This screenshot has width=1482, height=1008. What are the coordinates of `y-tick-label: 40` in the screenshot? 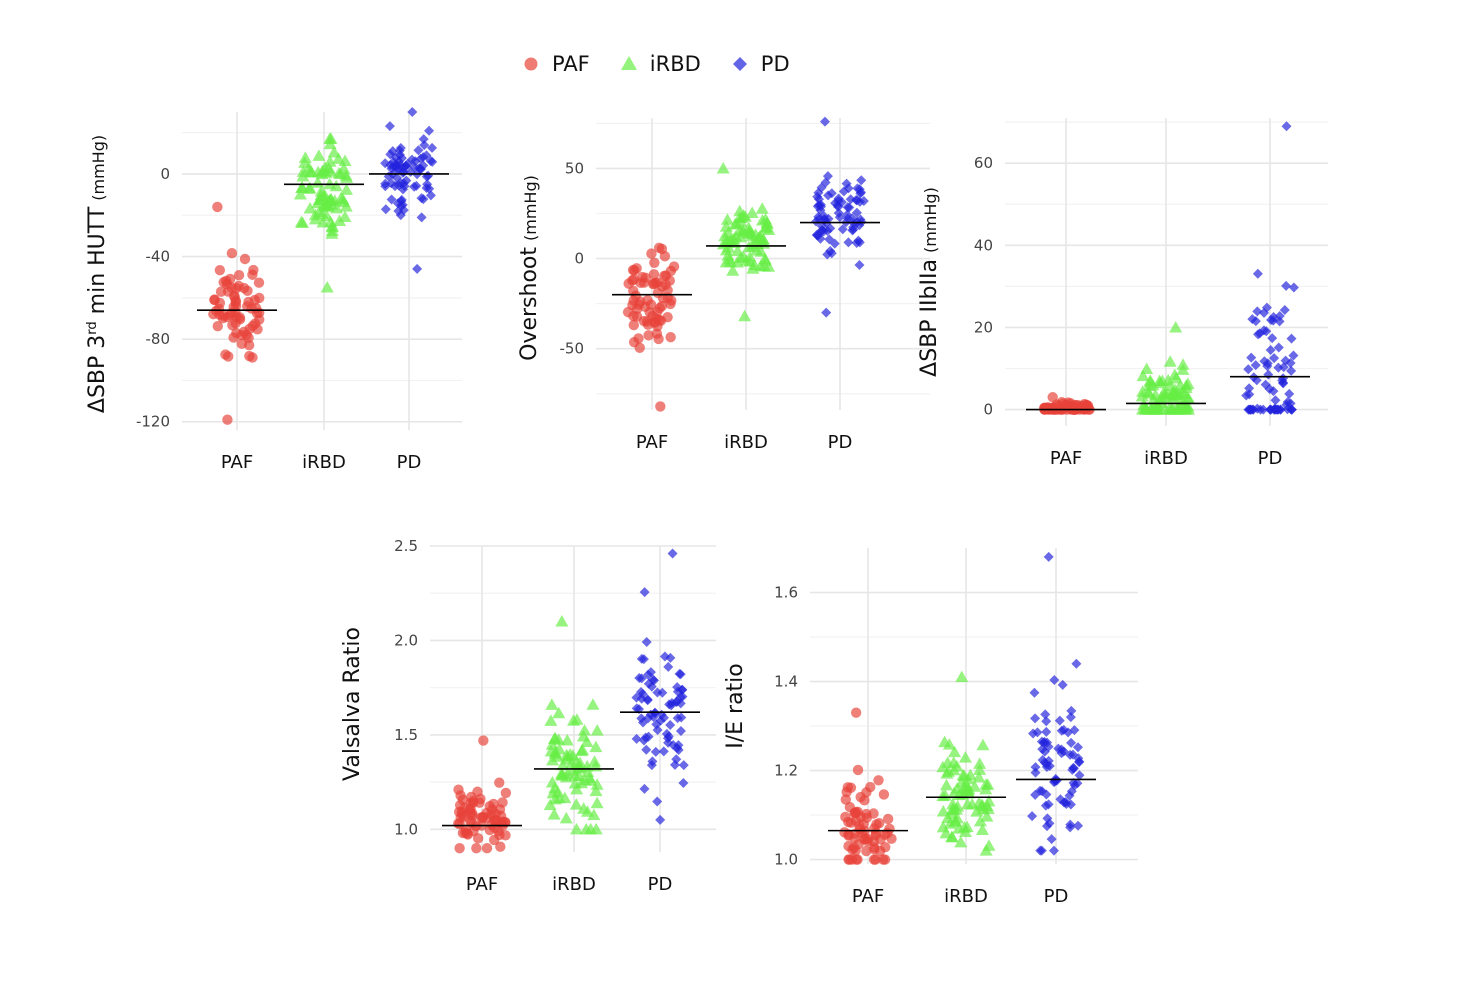 It's located at (983, 245).